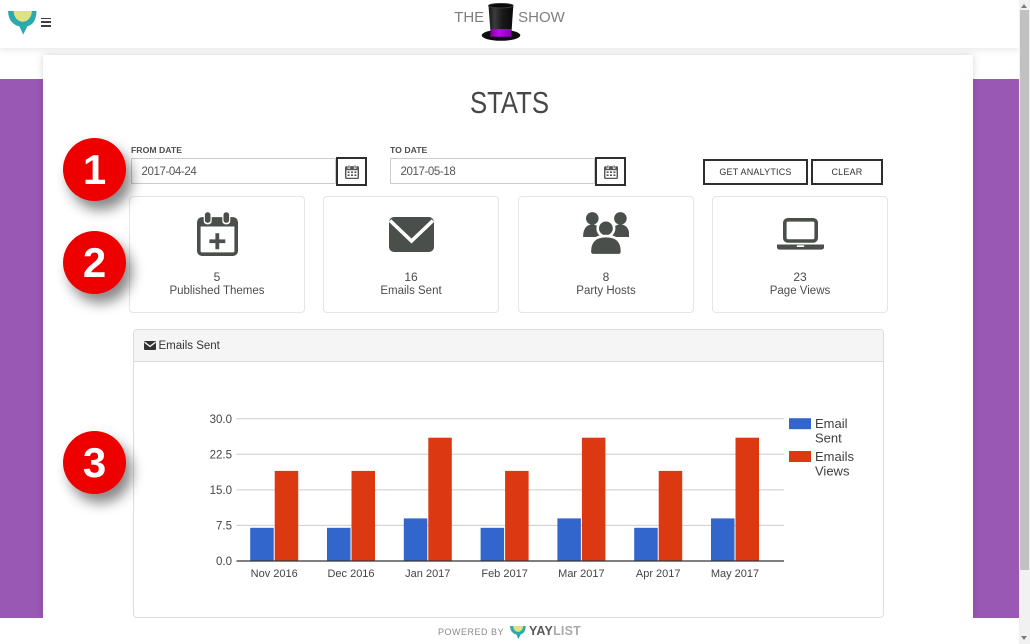 The width and height of the screenshot is (1030, 644). I want to click on svg-text: May 2017, so click(735, 574).